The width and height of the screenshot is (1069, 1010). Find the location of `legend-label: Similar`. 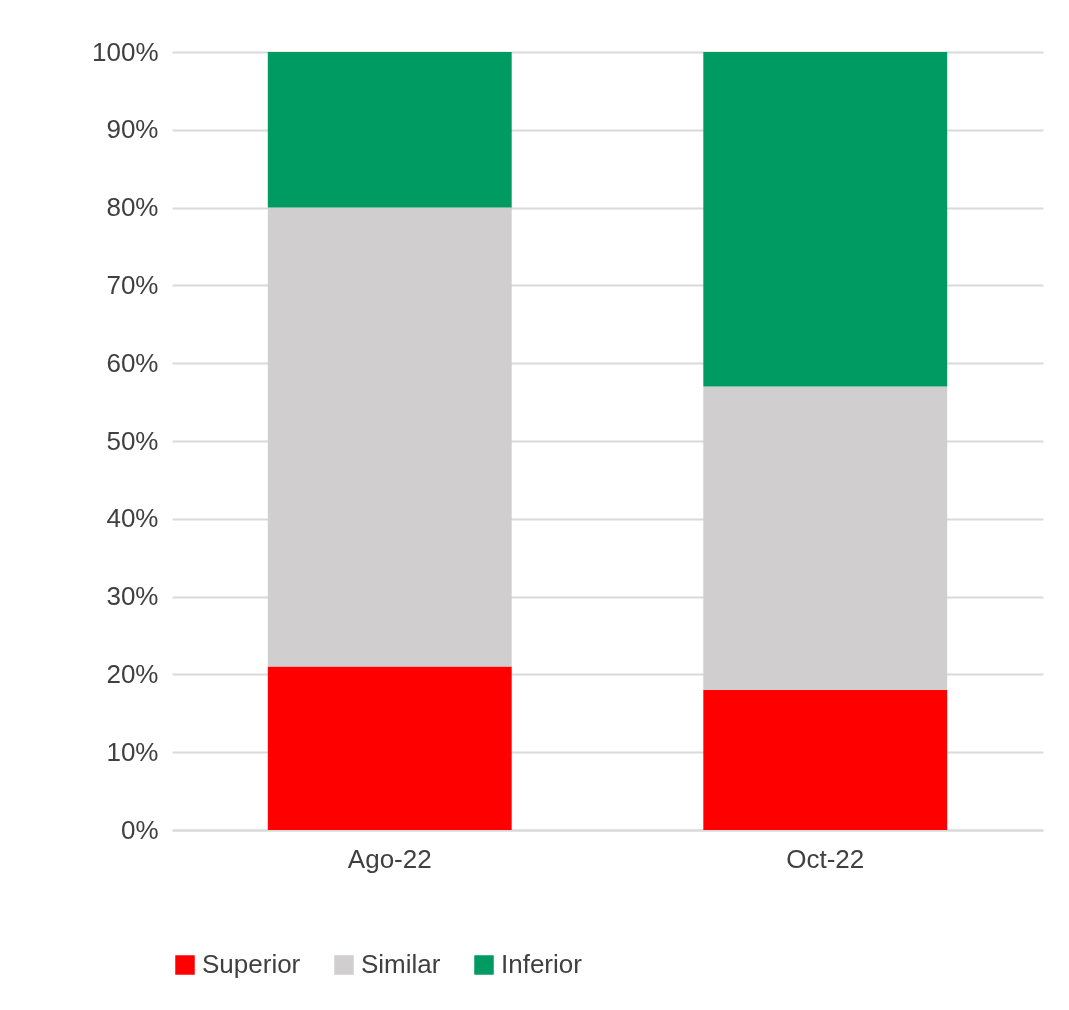

legend-label: Similar is located at coordinates (401, 964).